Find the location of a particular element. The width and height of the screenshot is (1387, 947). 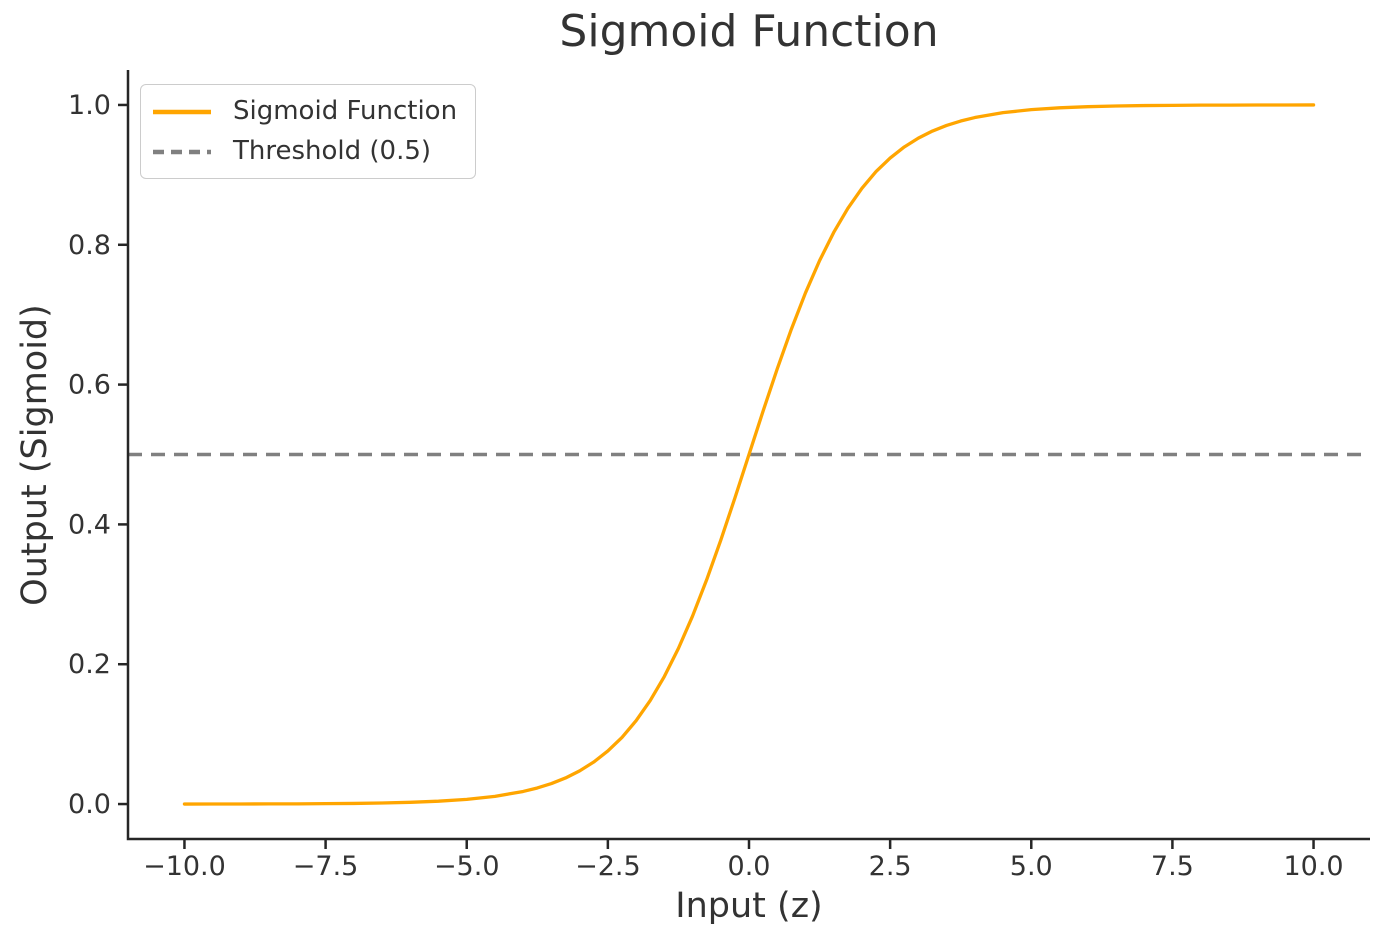

legend-label-sigmoid: Sigmoid Function is located at coordinates (345, 111).